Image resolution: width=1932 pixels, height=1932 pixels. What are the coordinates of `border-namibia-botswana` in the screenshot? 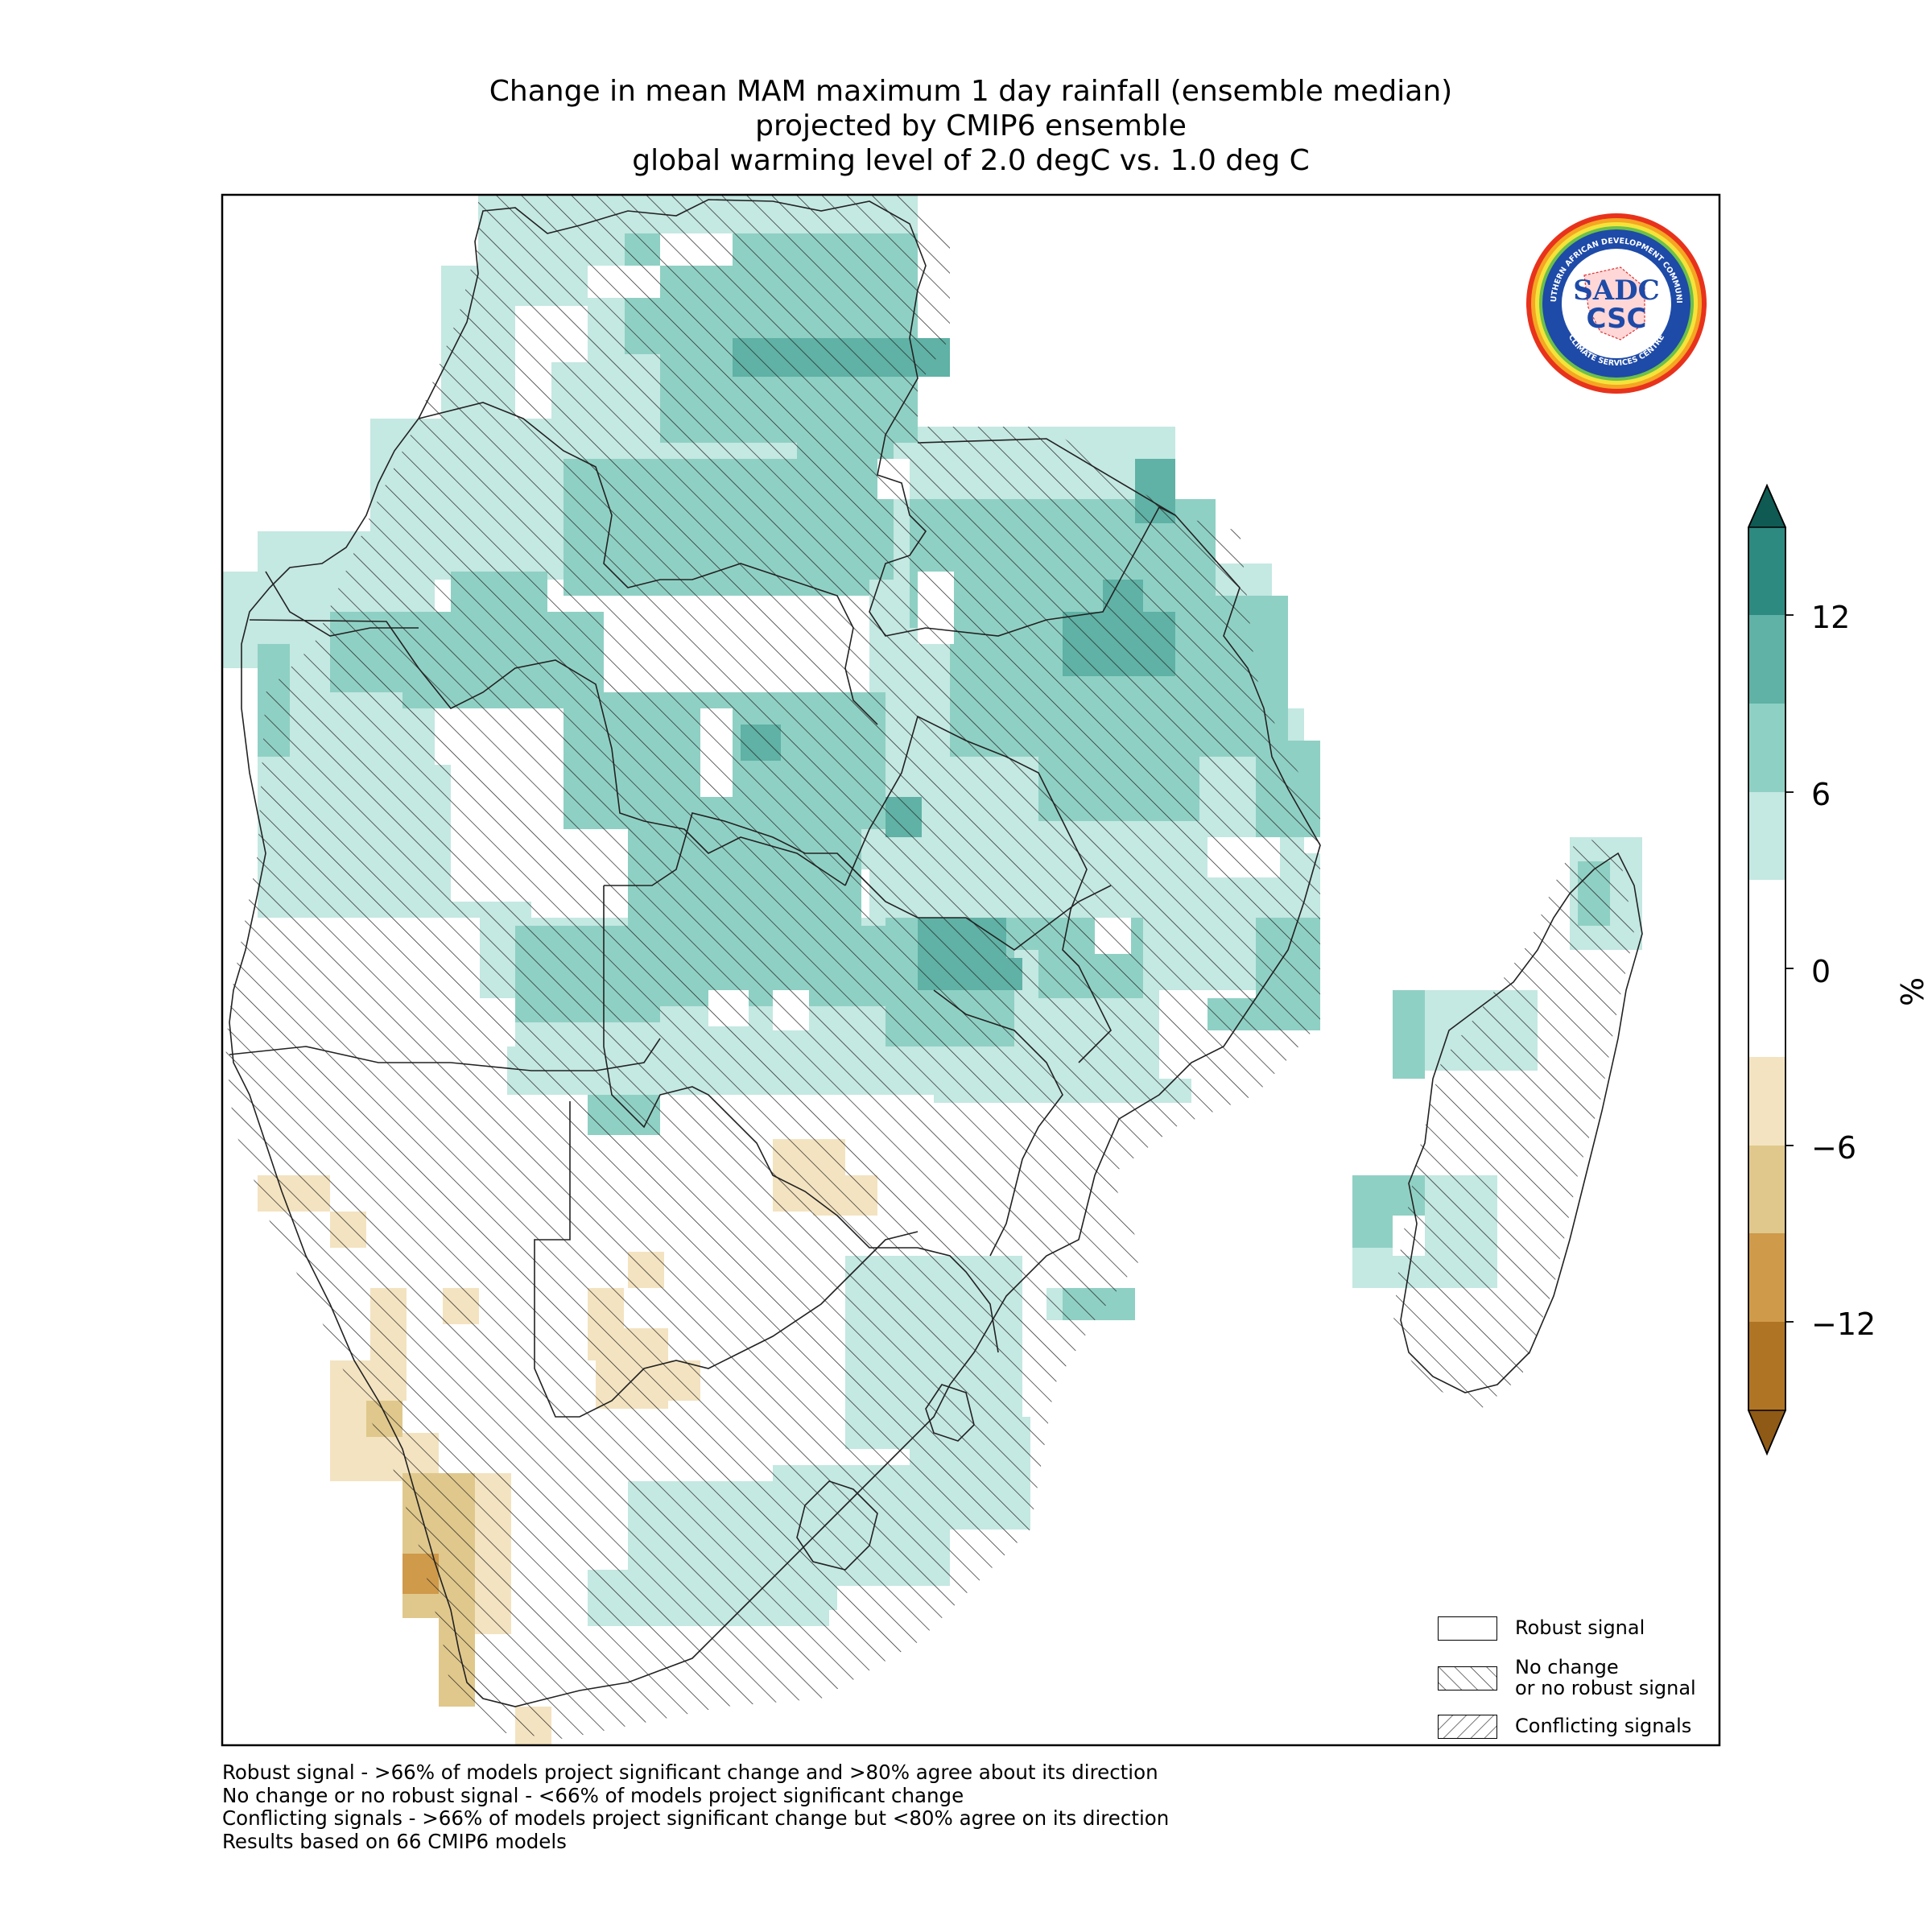 It's located at (664, 1007).